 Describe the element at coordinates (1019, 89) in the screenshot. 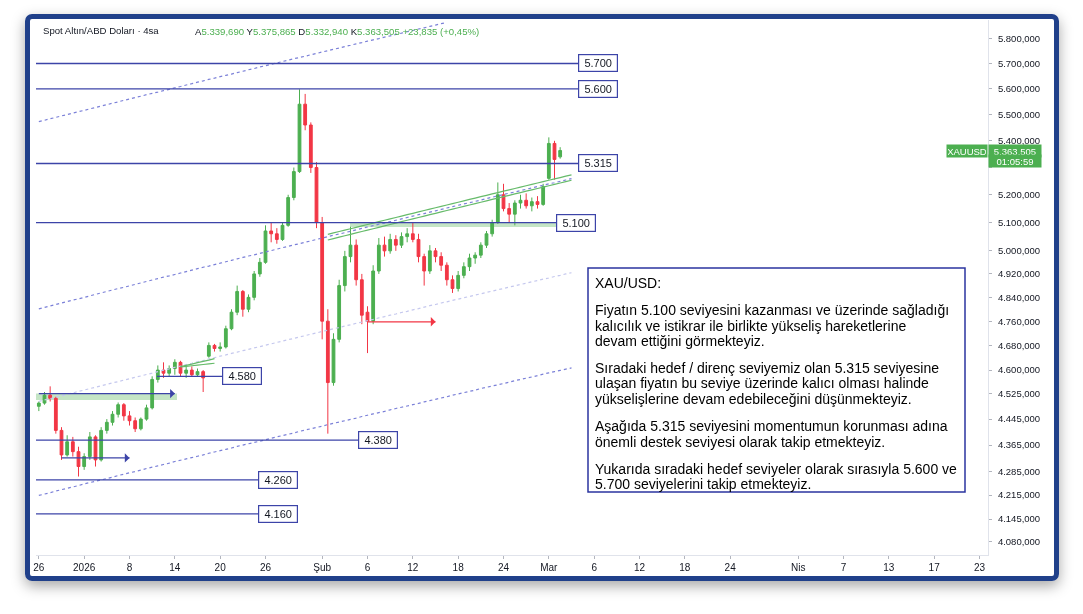

I see `y-tick-label: 5.600,000` at that location.